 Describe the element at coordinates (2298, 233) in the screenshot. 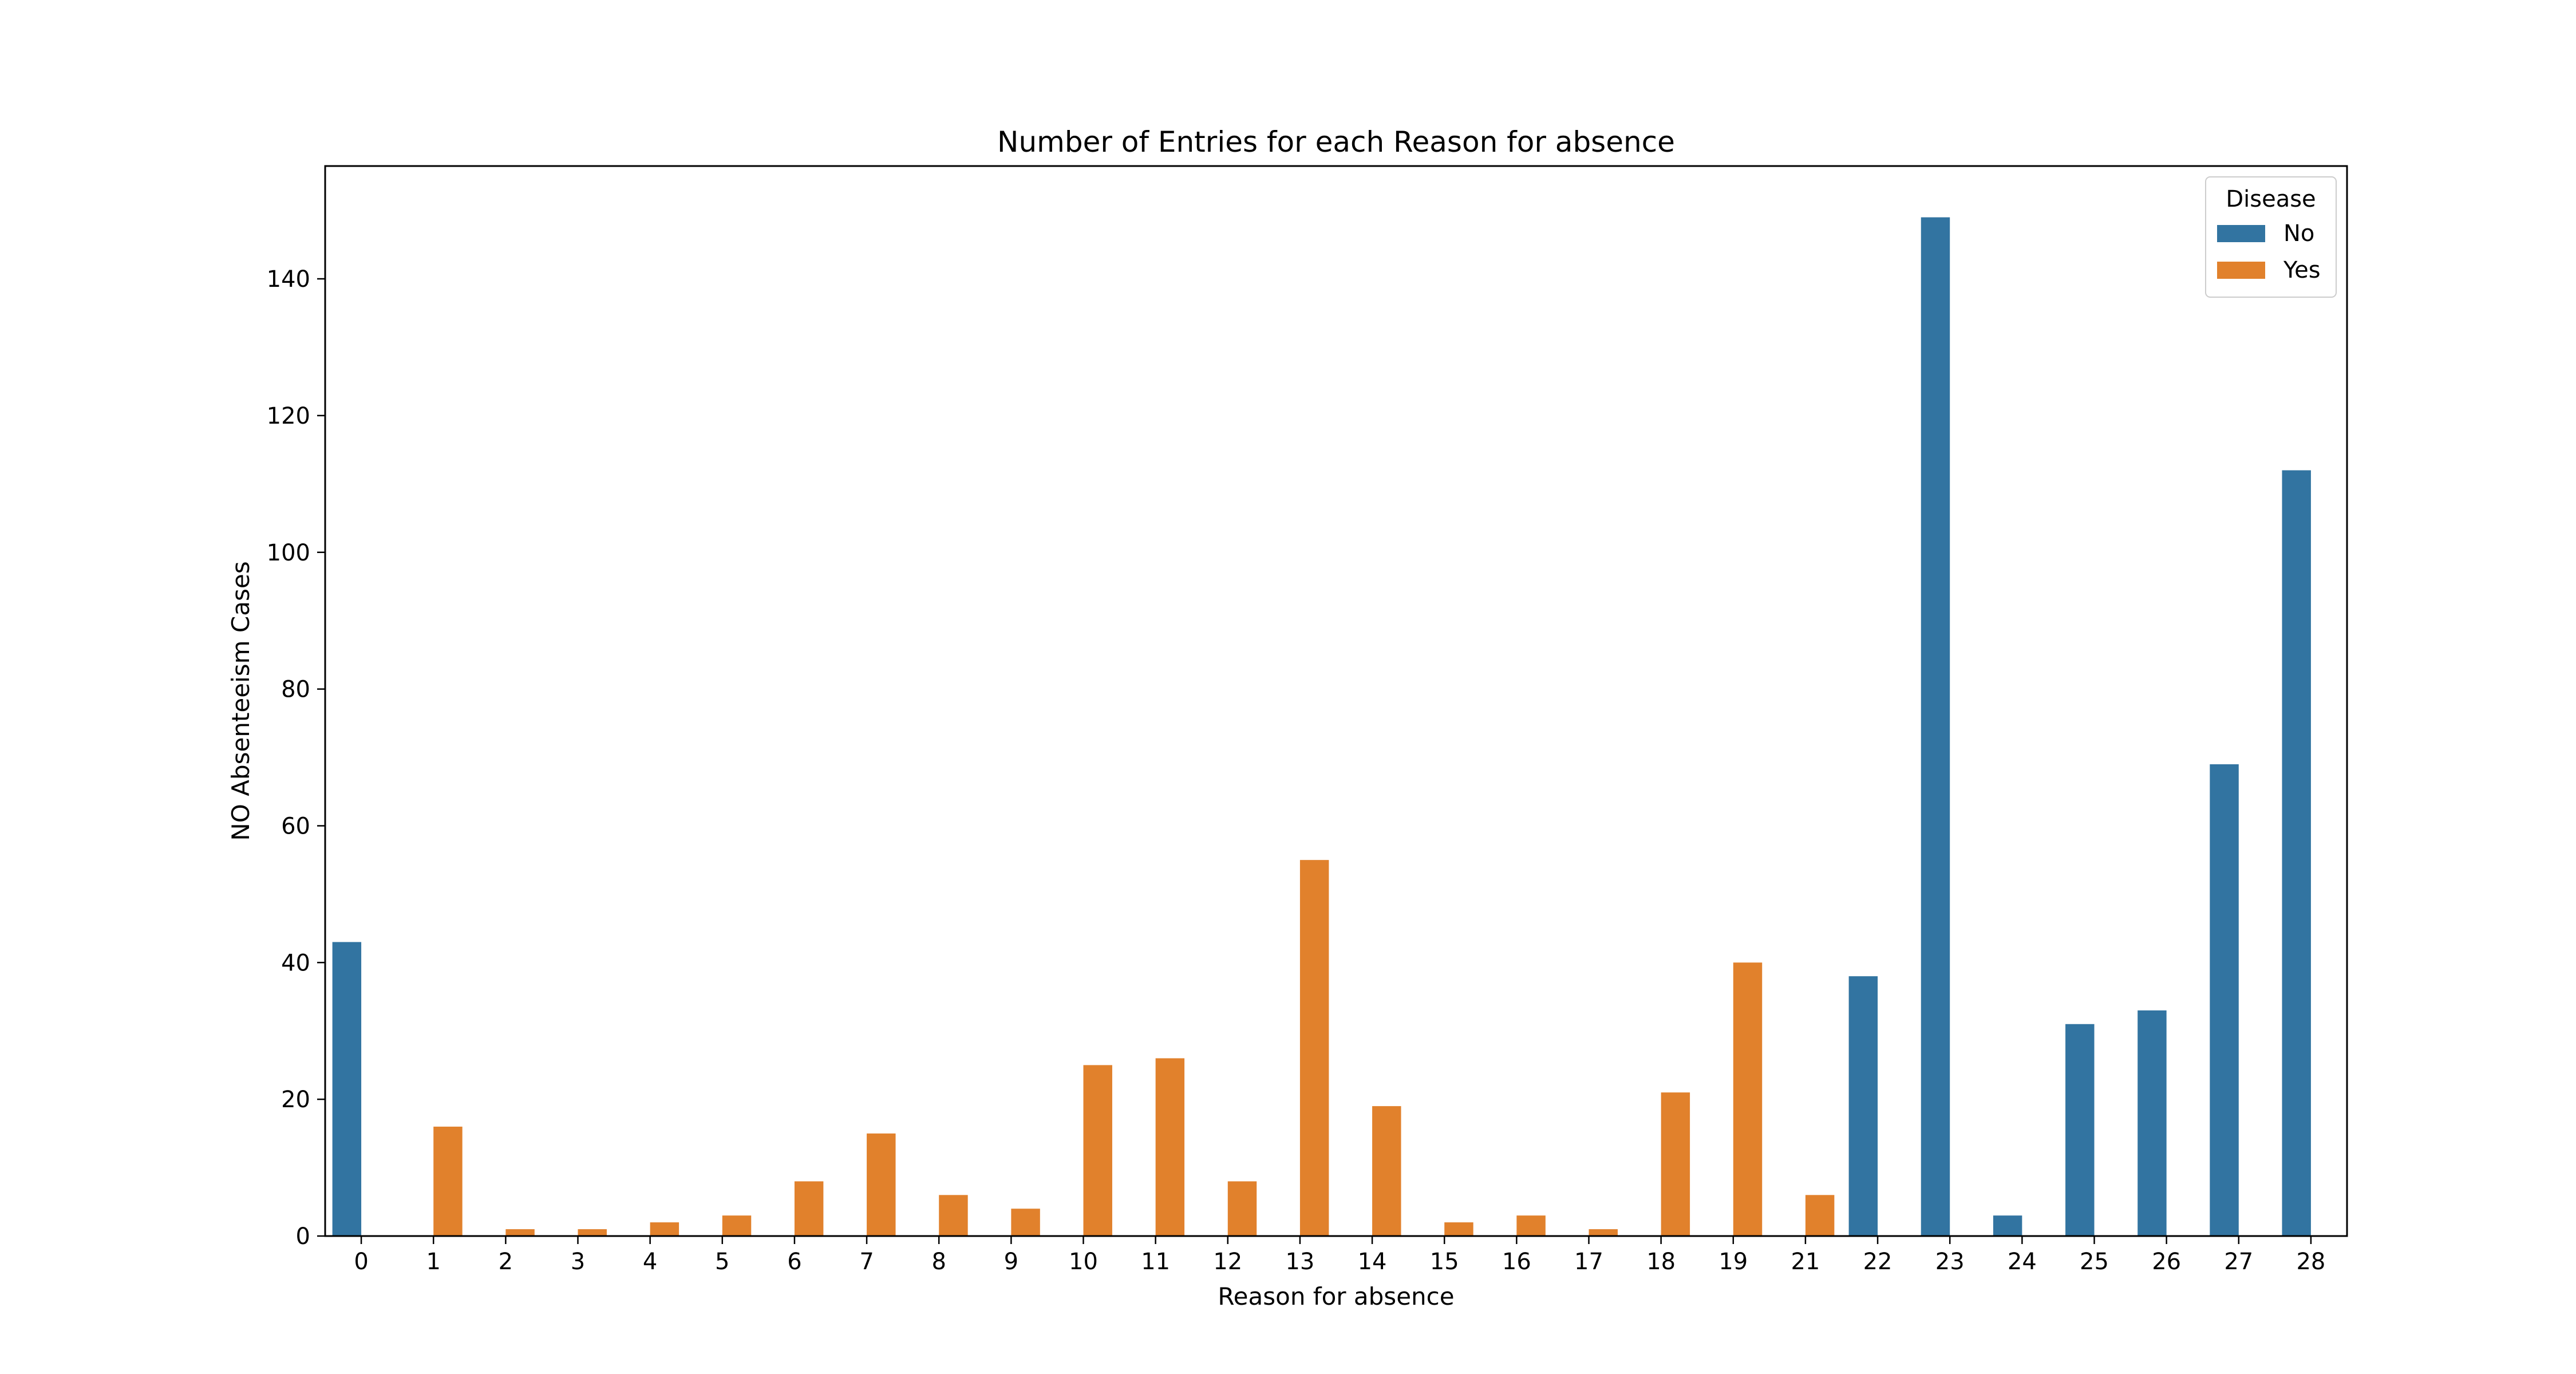

I see `legend-label-no: No` at that location.